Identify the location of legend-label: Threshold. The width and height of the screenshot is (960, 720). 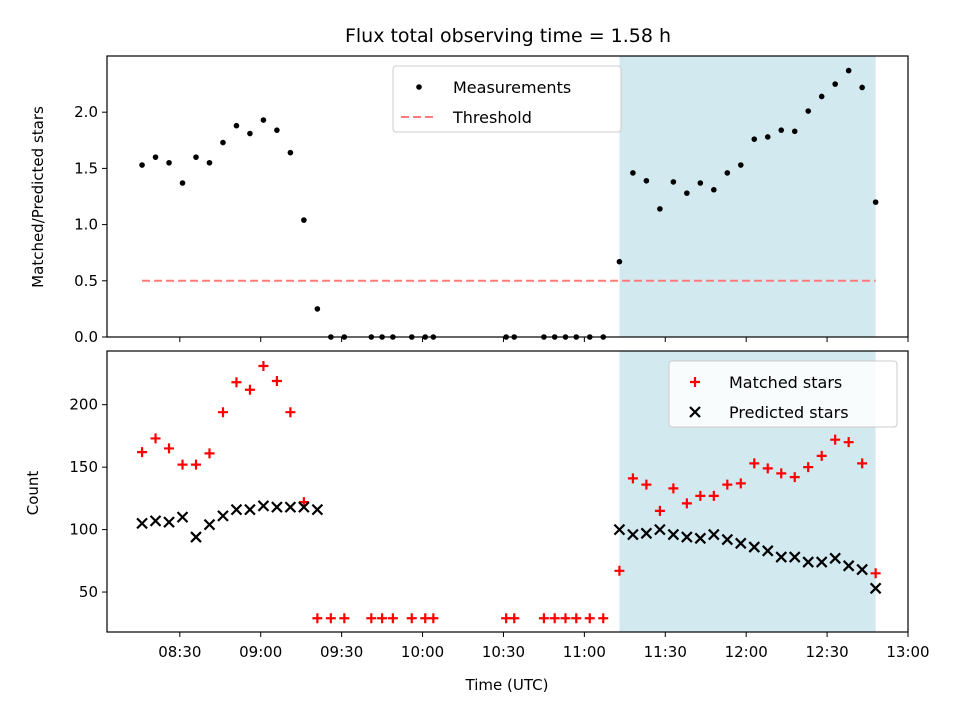
(492, 117).